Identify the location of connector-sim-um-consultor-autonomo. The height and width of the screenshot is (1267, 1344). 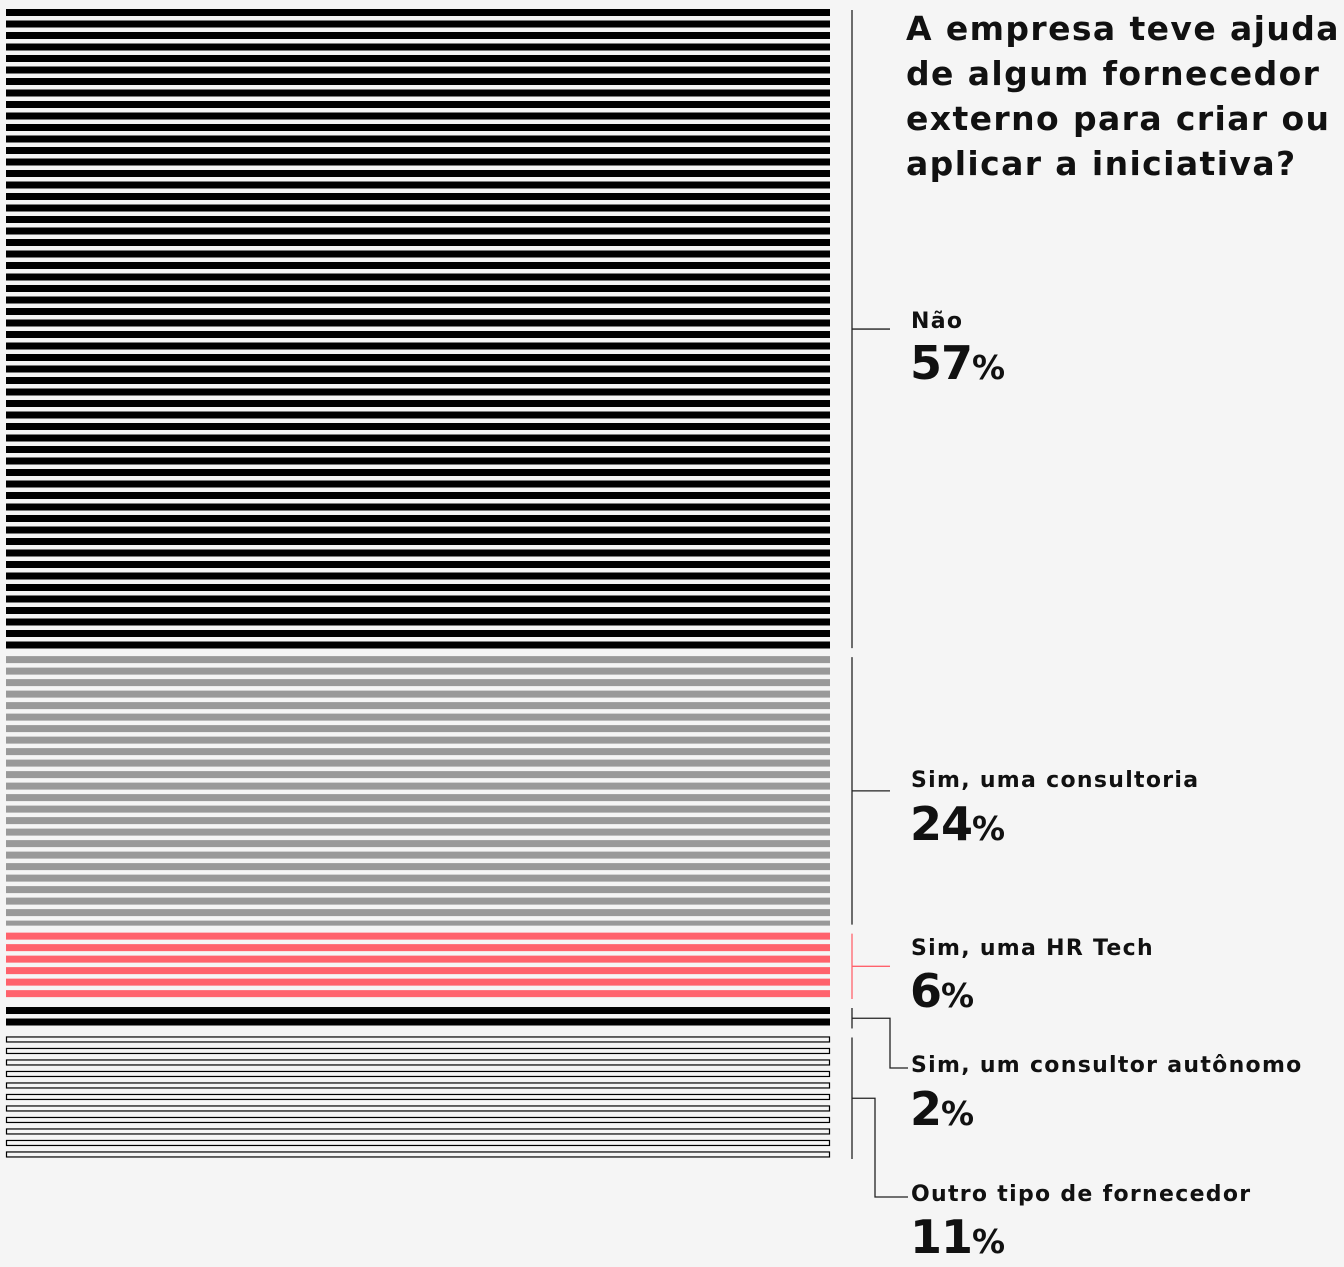
(880, 1043).